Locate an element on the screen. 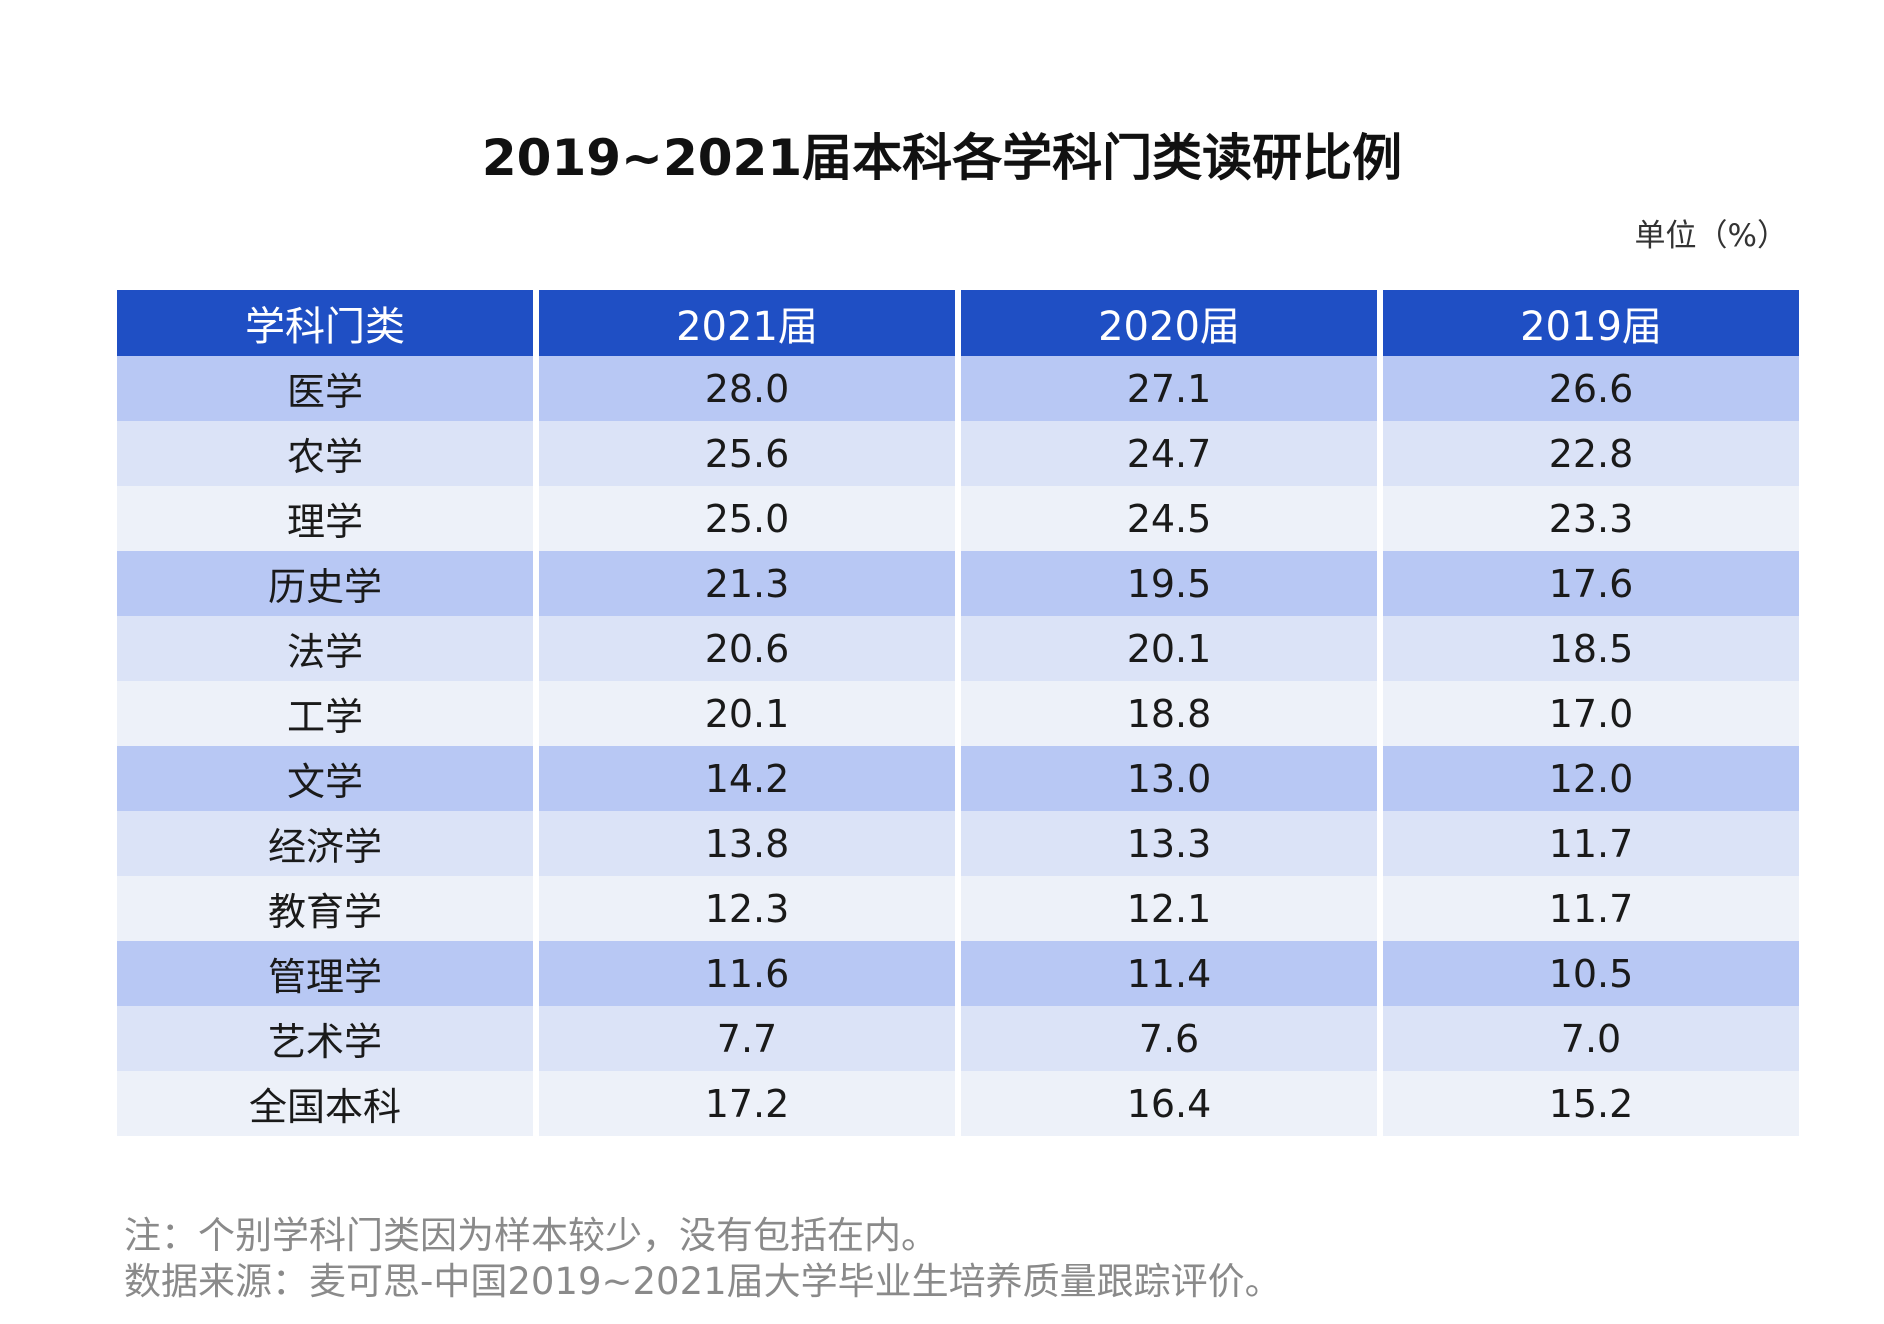  row-category-label: 管理学 is located at coordinates (325, 973).